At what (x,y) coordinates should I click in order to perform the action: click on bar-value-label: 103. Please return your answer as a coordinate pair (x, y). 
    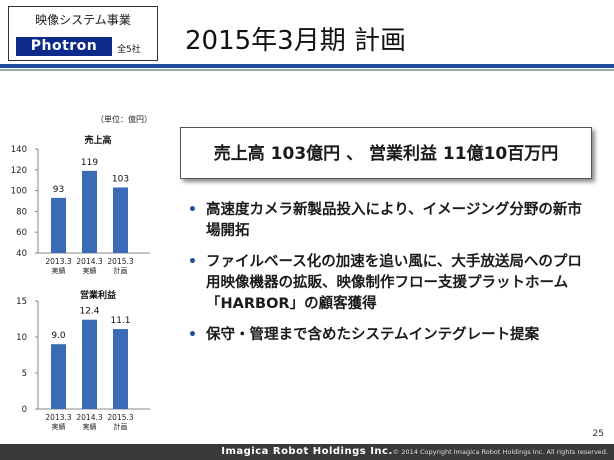
    Looking at the image, I should click on (120, 179).